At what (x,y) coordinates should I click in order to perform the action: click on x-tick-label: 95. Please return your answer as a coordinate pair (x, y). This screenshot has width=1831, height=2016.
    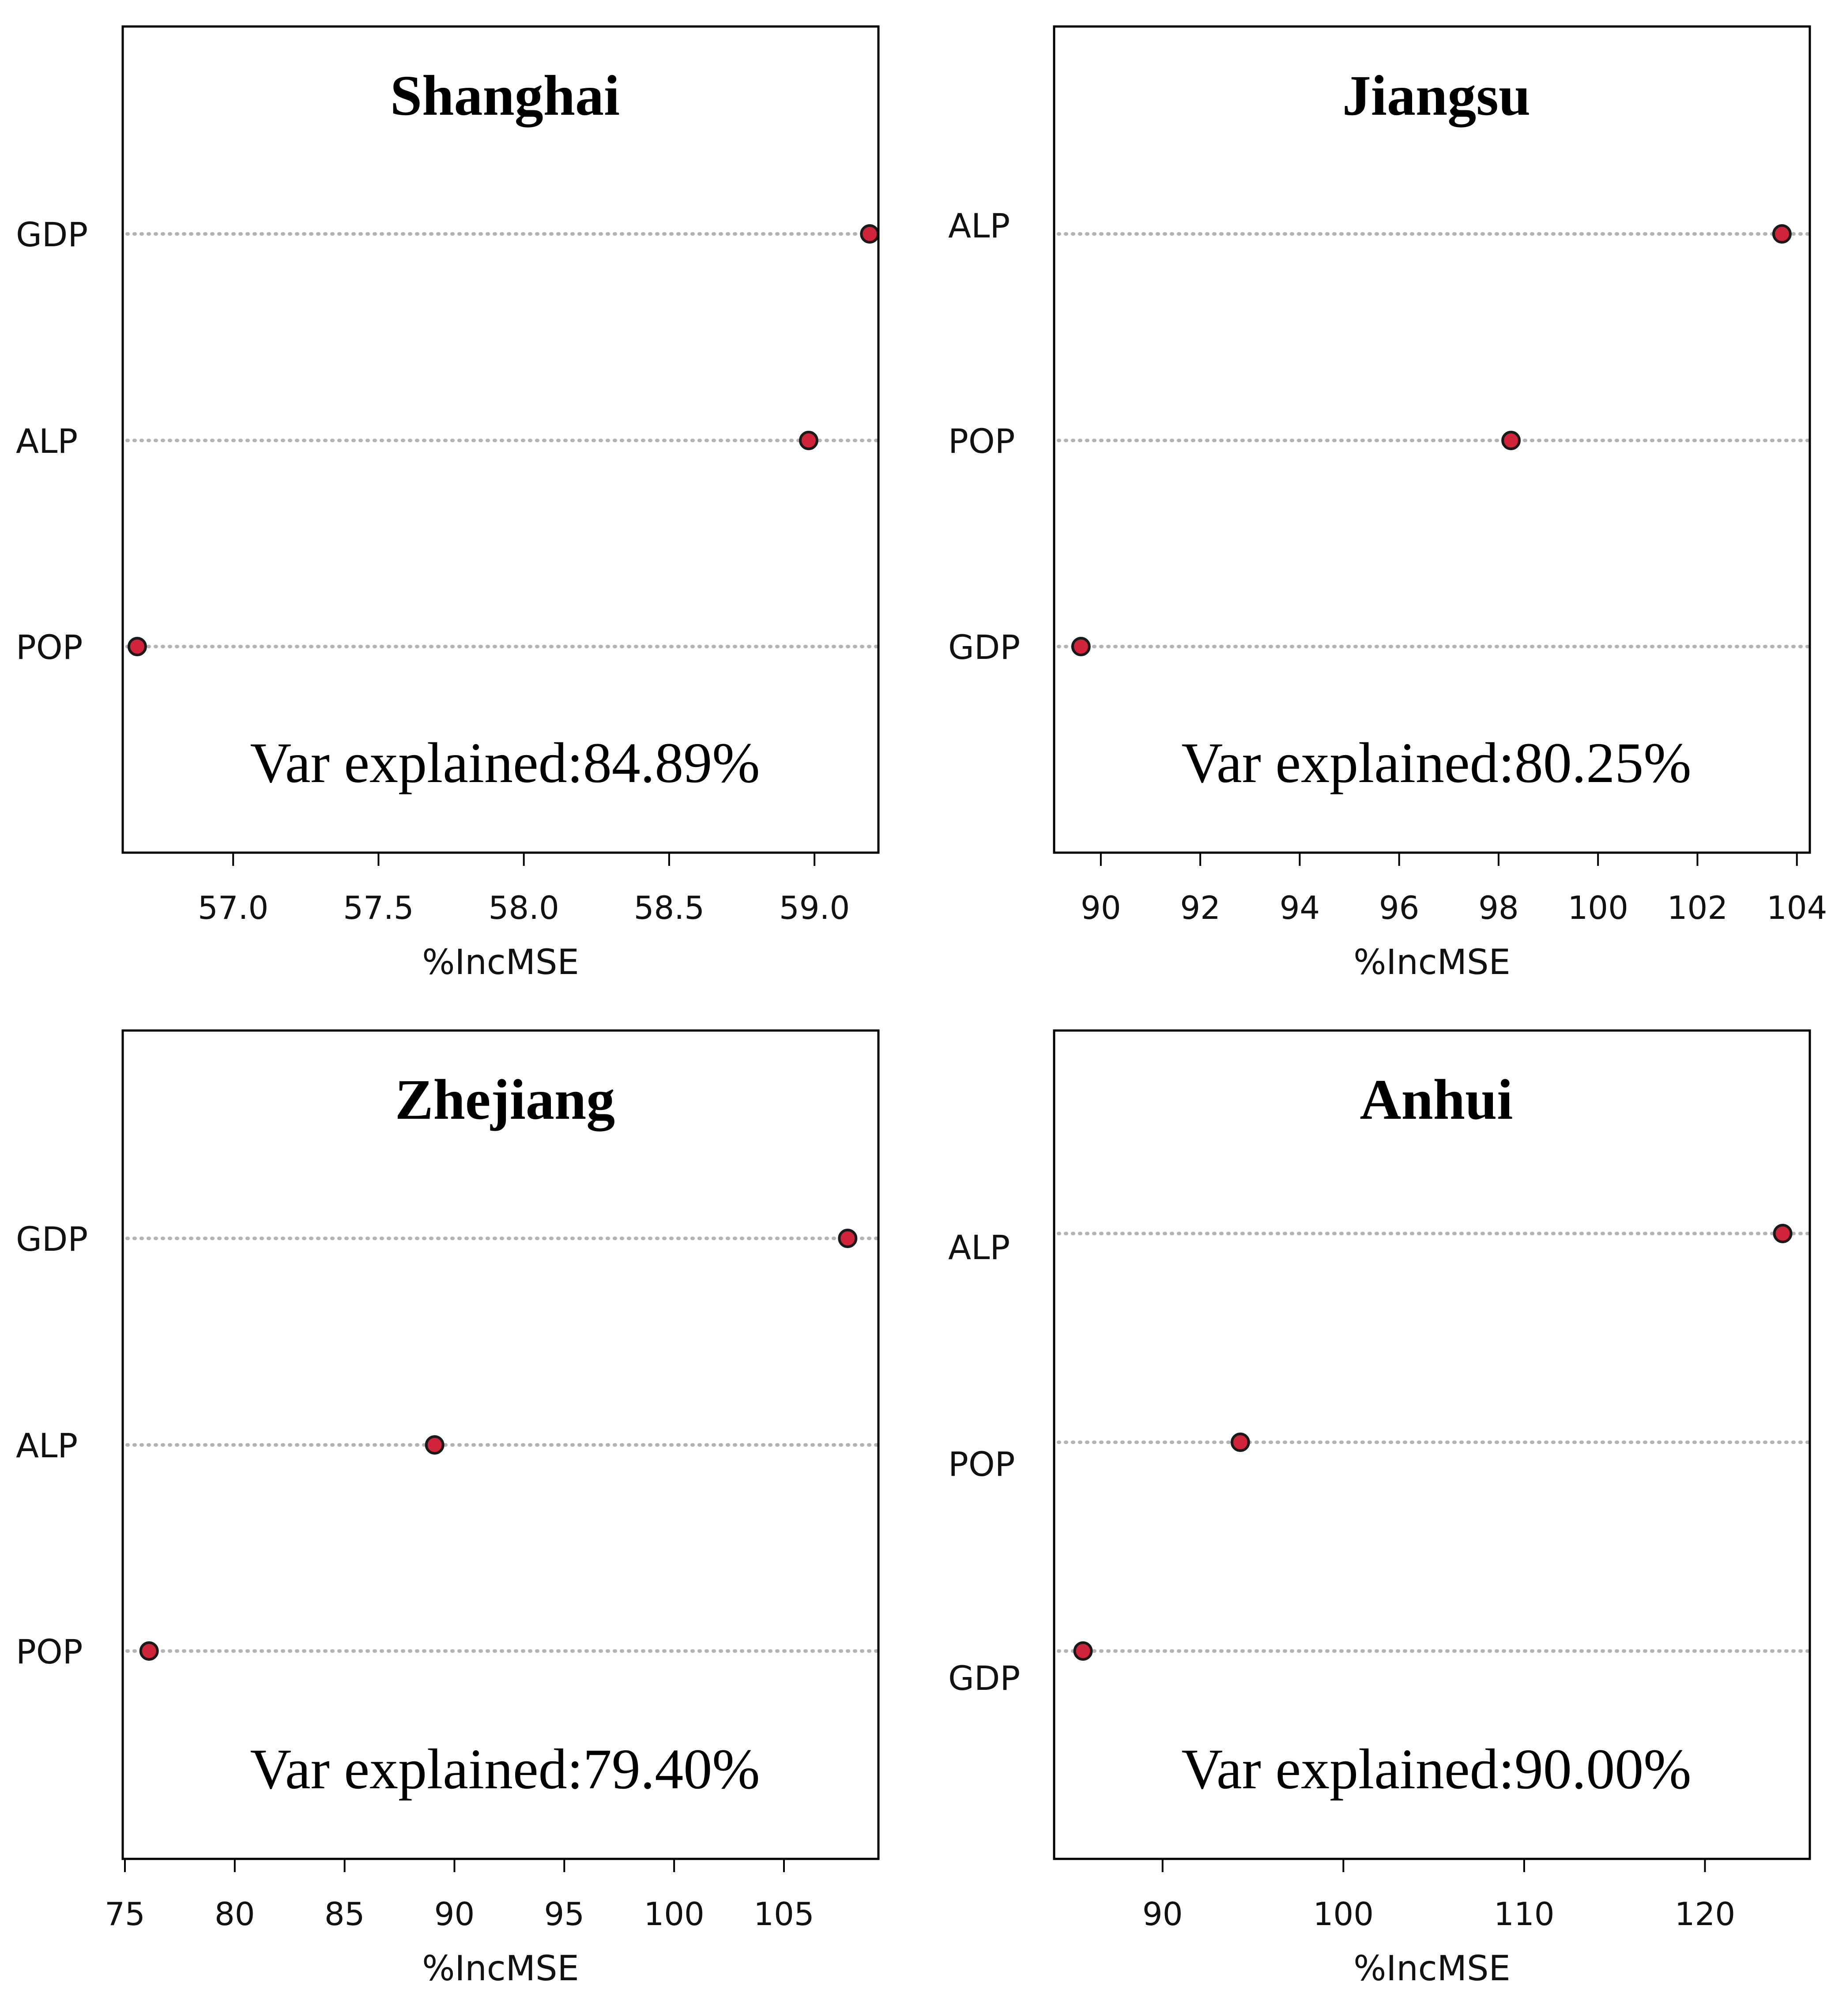
    Looking at the image, I should click on (564, 1914).